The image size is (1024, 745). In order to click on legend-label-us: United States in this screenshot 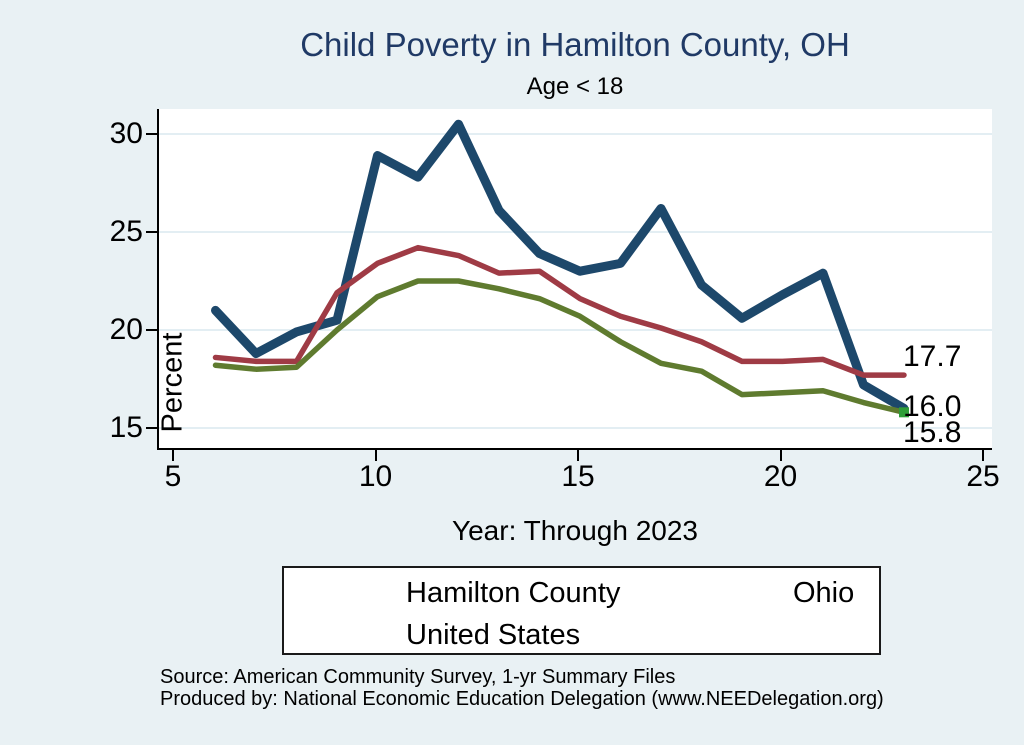, I will do `click(493, 635)`.